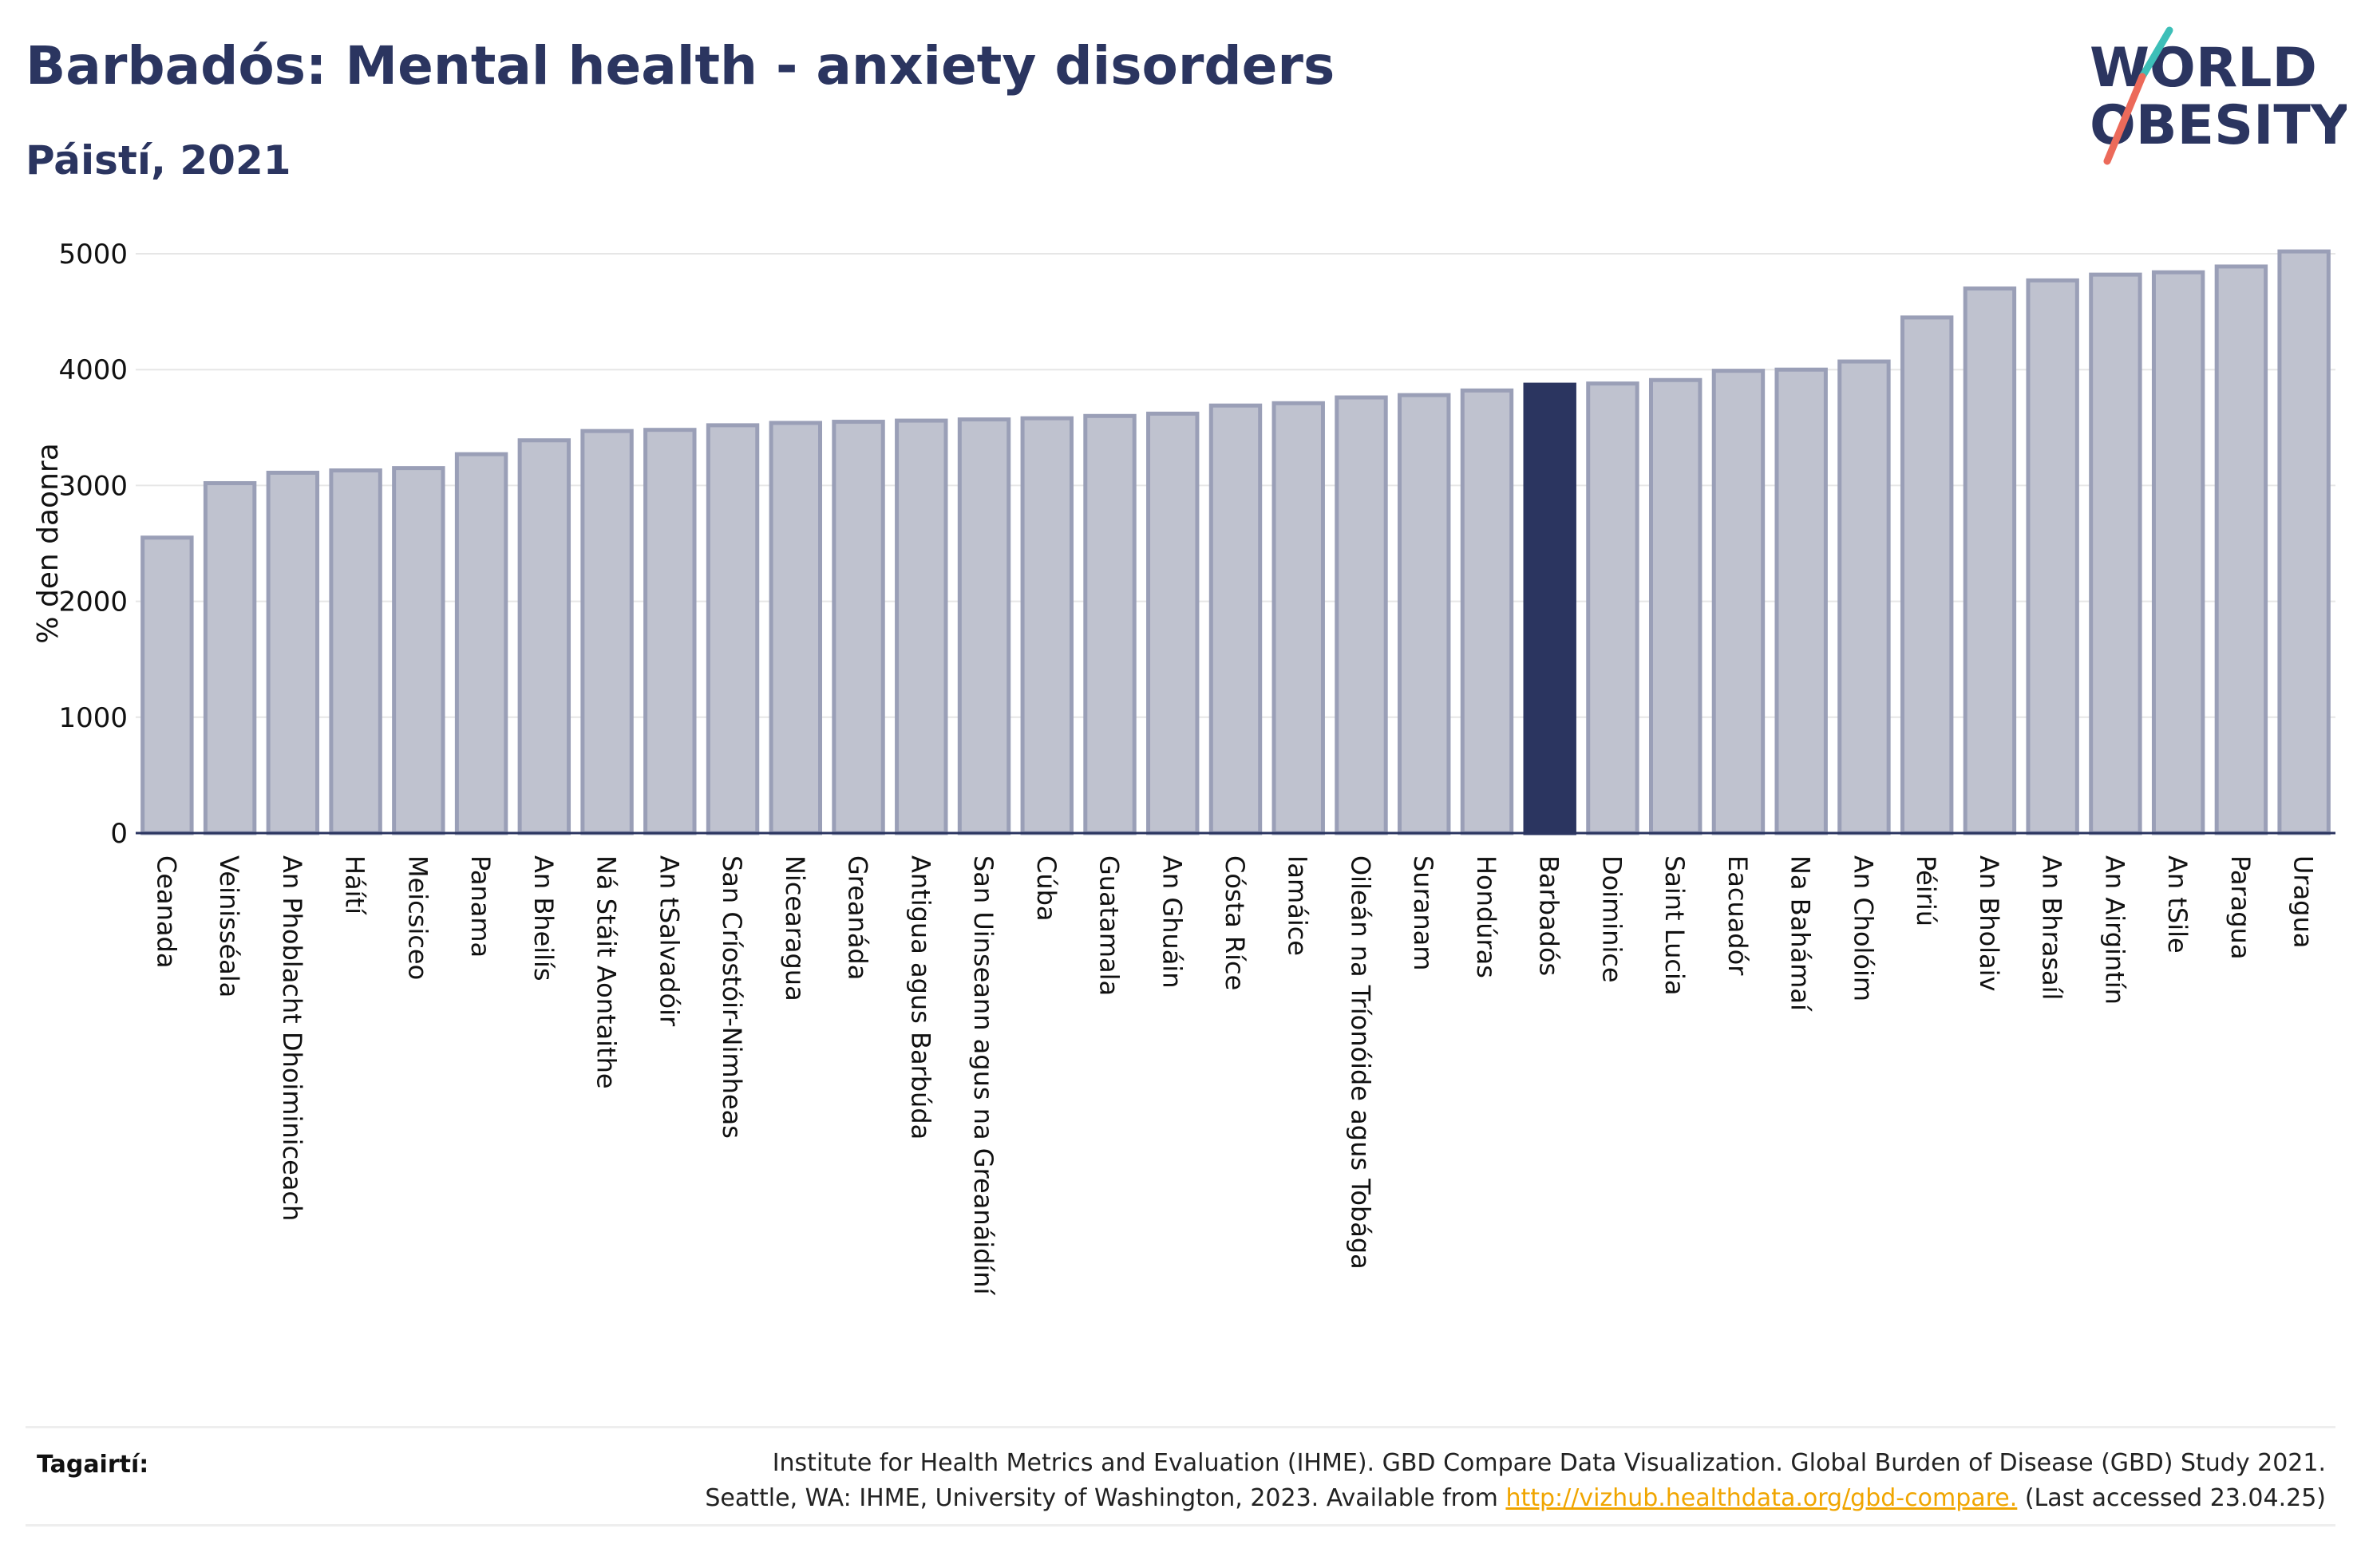 Image resolution: width=2361 pixels, height=1568 pixels. What do you see at coordinates (1298, 905) in the screenshot?
I see `x-tick-label: Iamáice` at bounding box center [1298, 905].